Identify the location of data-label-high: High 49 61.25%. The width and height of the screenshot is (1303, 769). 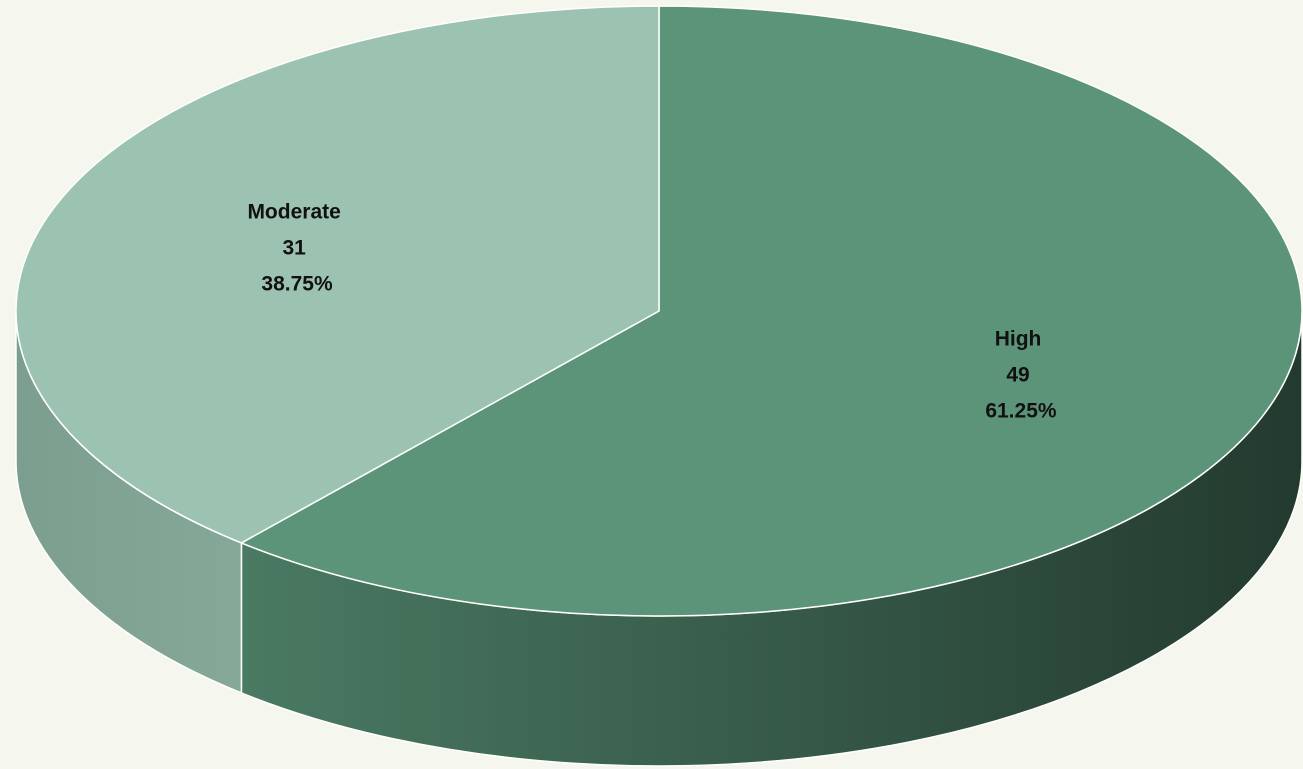
(1021, 374).